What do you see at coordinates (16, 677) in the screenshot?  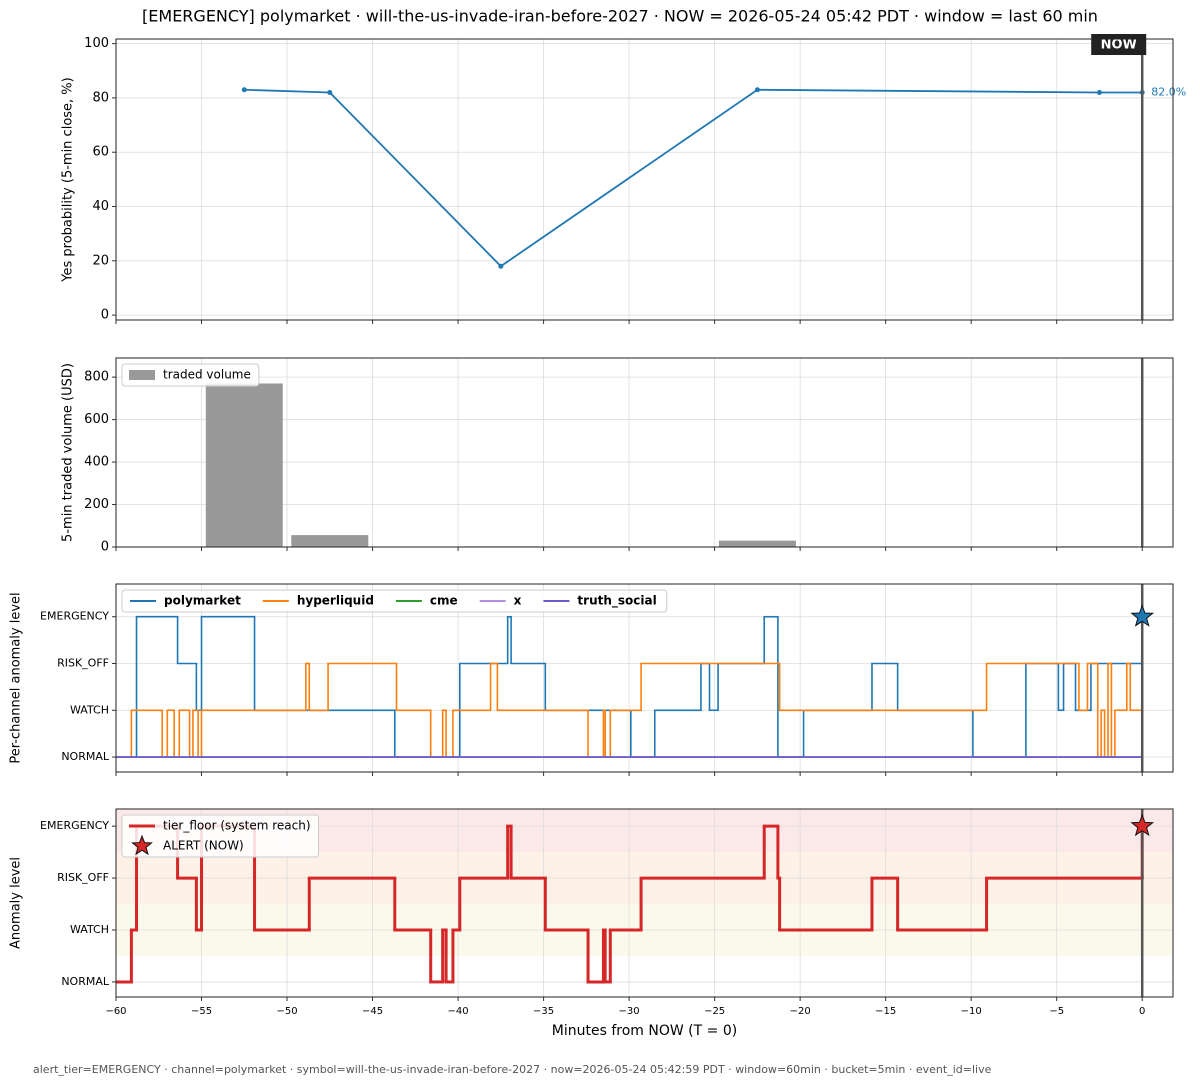 I see `y-axis-label: Per-channel anomaly level` at bounding box center [16, 677].